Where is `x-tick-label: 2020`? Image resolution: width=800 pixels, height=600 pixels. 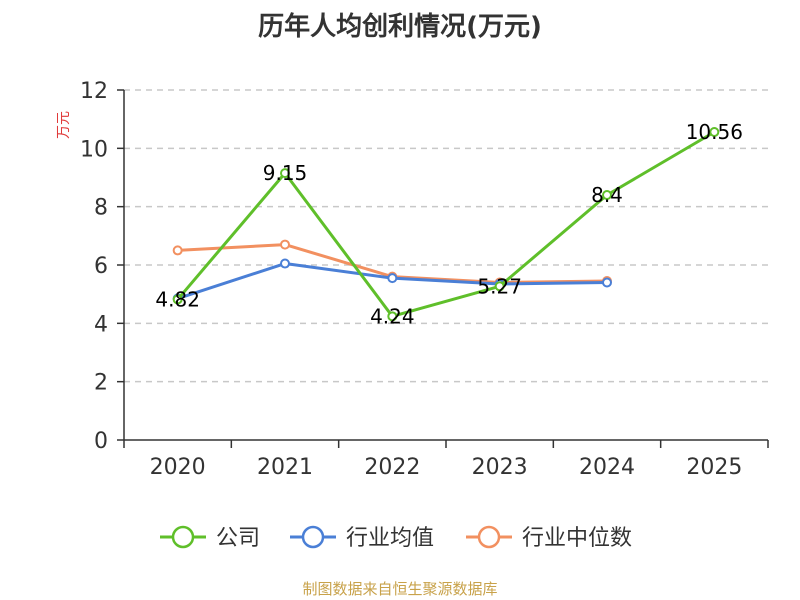 x-tick-label: 2020 is located at coordinates (178, 467).